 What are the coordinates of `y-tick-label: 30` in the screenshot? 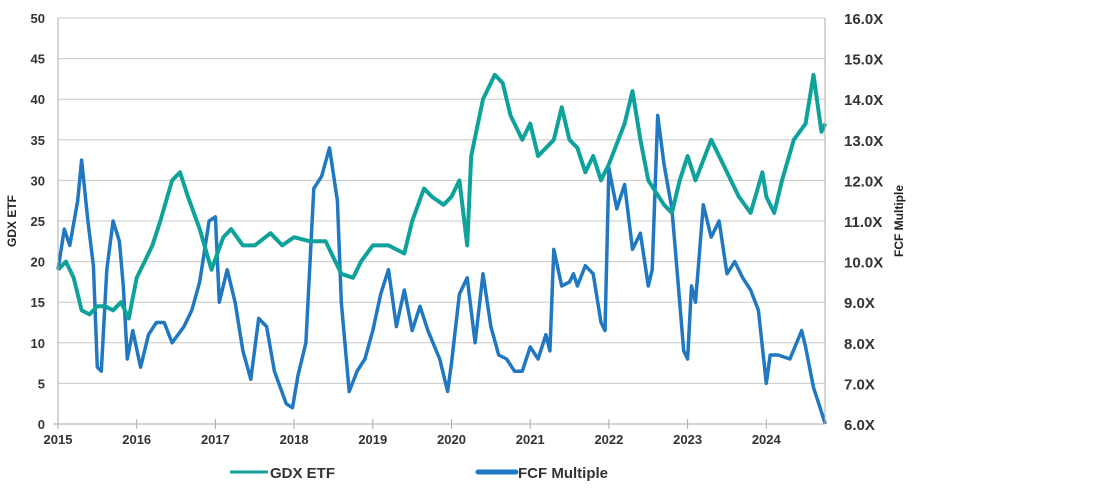 It's located at (38, 180).